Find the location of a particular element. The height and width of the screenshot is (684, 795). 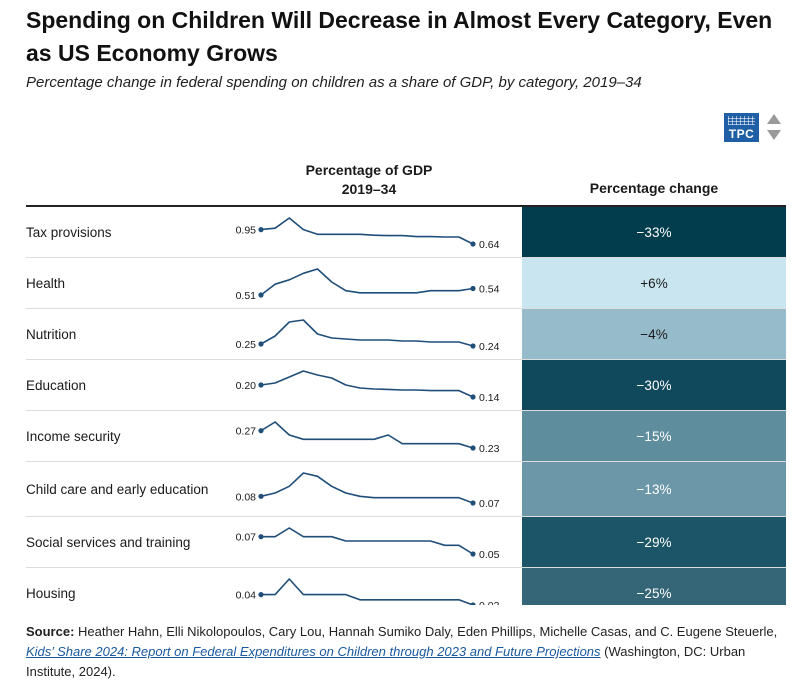

table-row: Income security 0.27 0.23 −15% is located at coordinates (406, 436).